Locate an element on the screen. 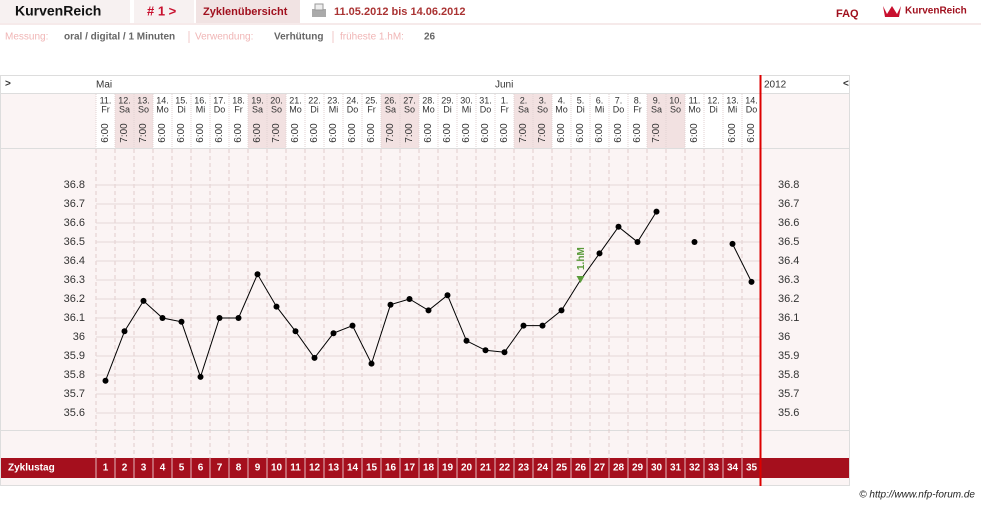 This screenshot has height=511, width=981. day: 10. is located at coordinates (675, 100).